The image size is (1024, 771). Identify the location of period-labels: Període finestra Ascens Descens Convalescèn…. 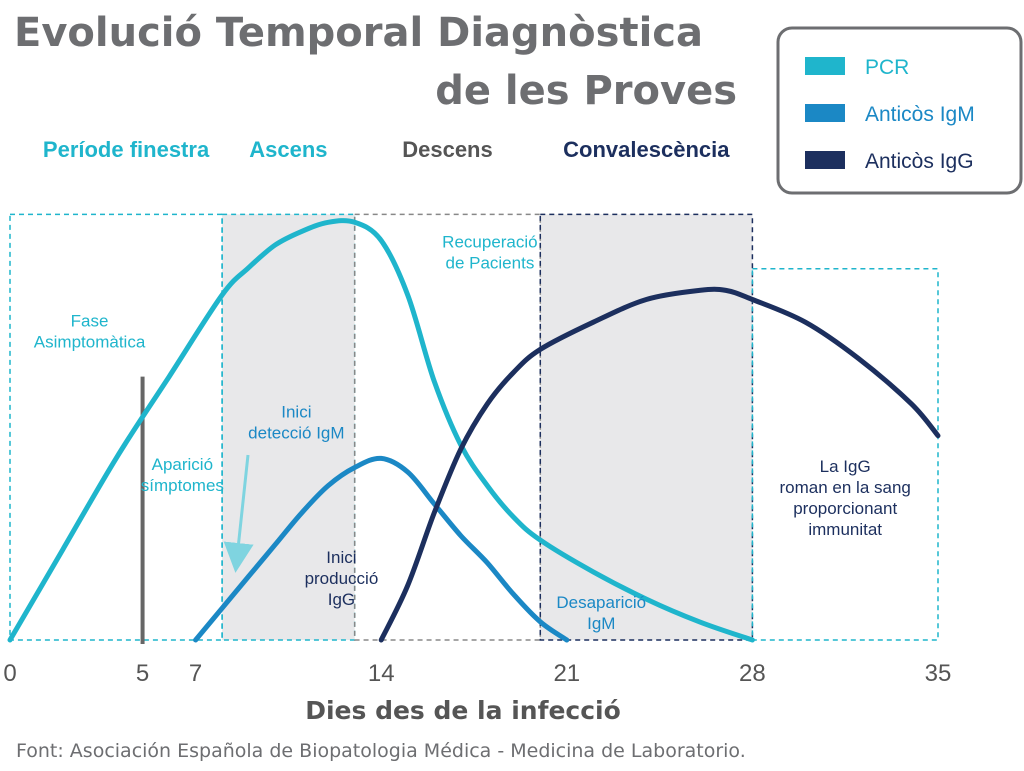
(386, 149).